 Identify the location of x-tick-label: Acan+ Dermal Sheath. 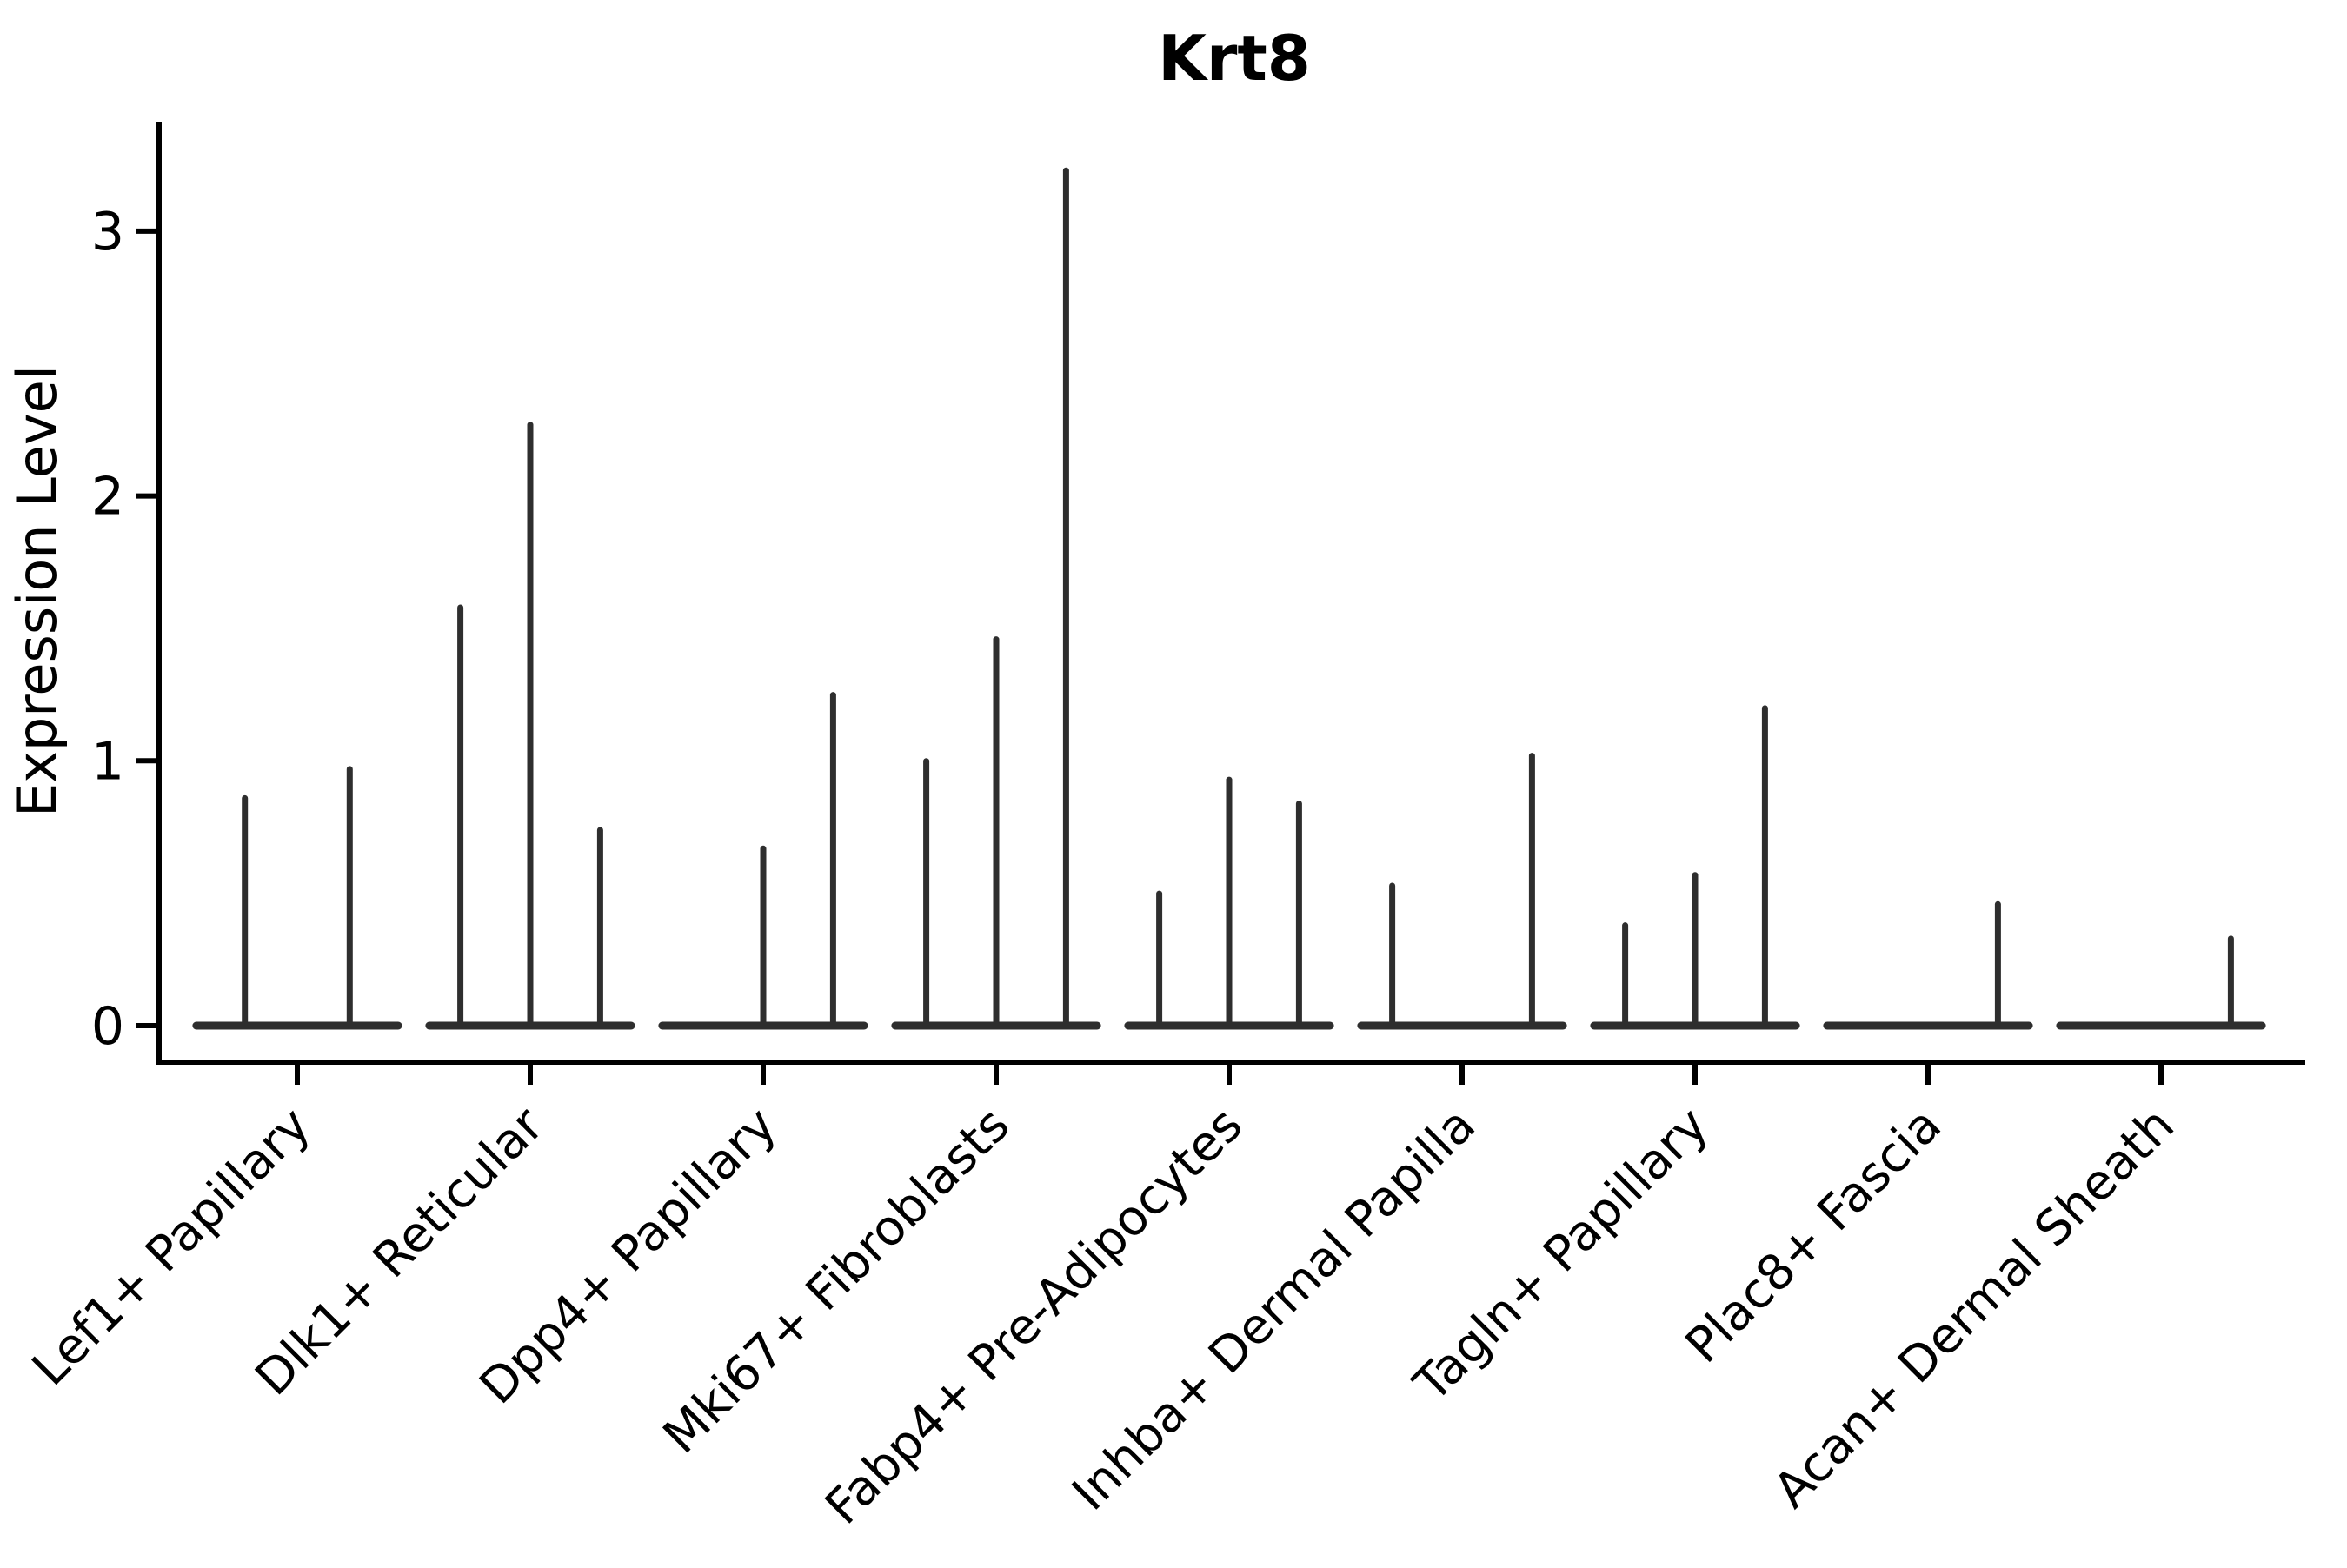
(1974, 1308).